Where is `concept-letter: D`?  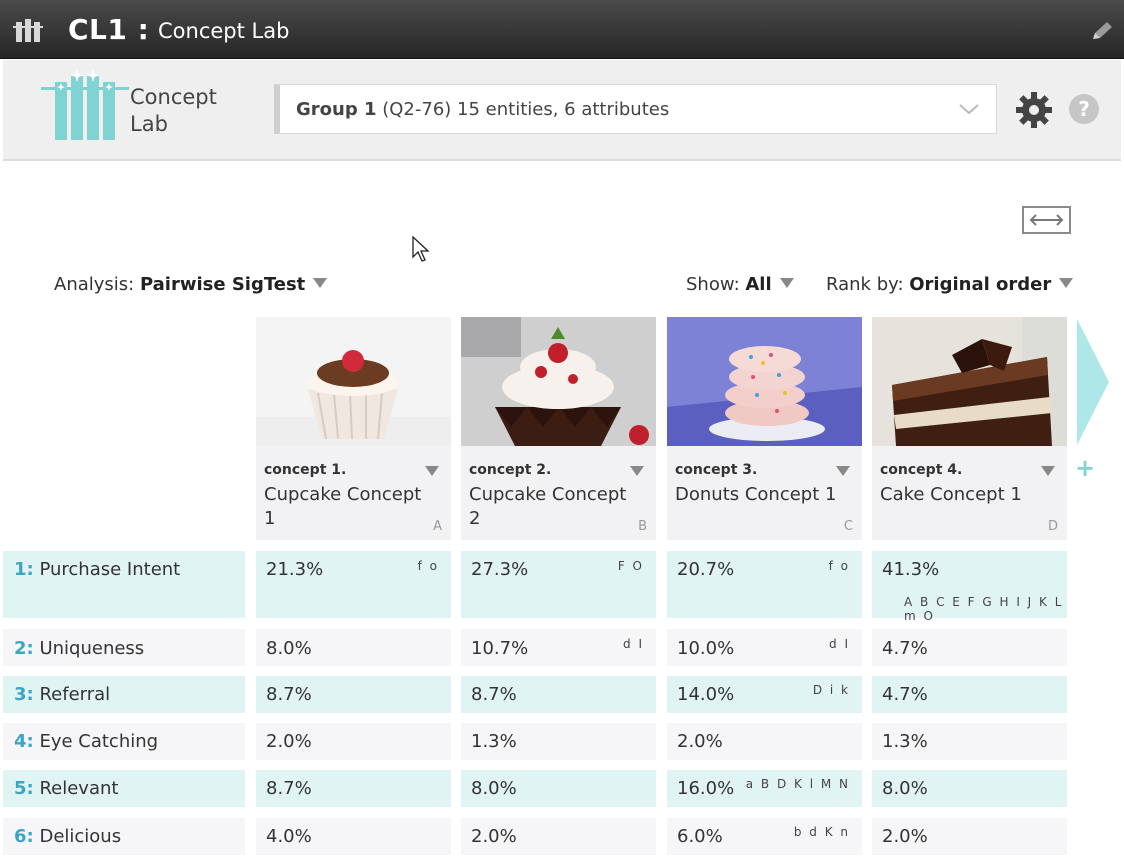 concept-letter: D is located at coordinates (1052, 526).